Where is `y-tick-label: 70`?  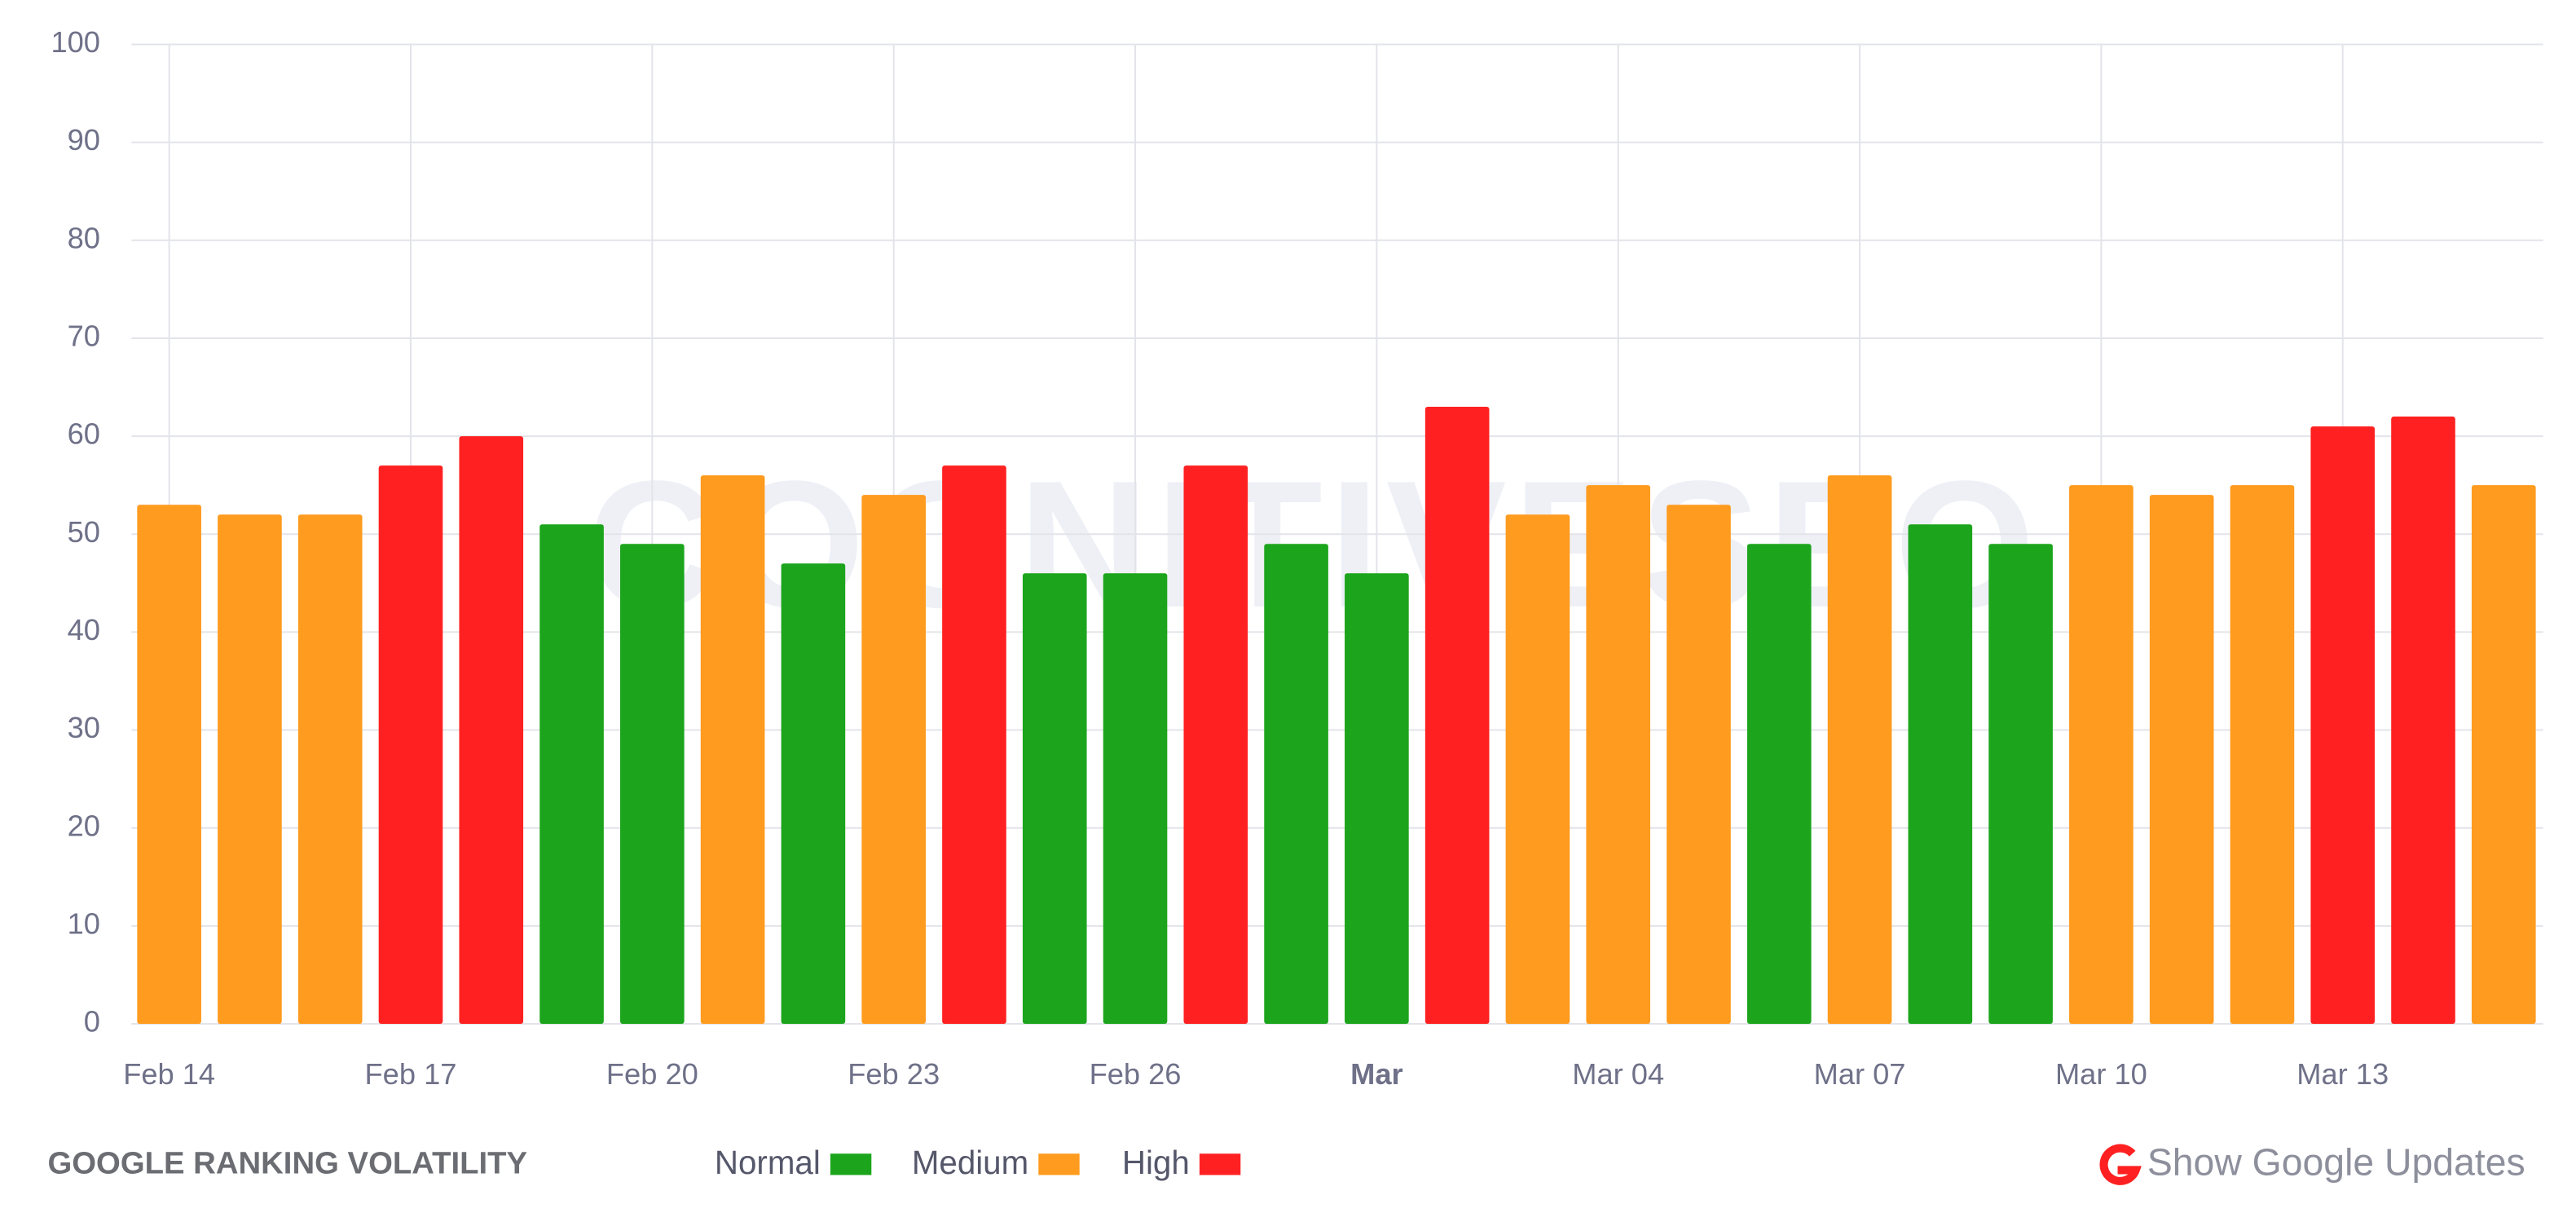 y-tick-label: 70 is located at coordinates (84, 336).